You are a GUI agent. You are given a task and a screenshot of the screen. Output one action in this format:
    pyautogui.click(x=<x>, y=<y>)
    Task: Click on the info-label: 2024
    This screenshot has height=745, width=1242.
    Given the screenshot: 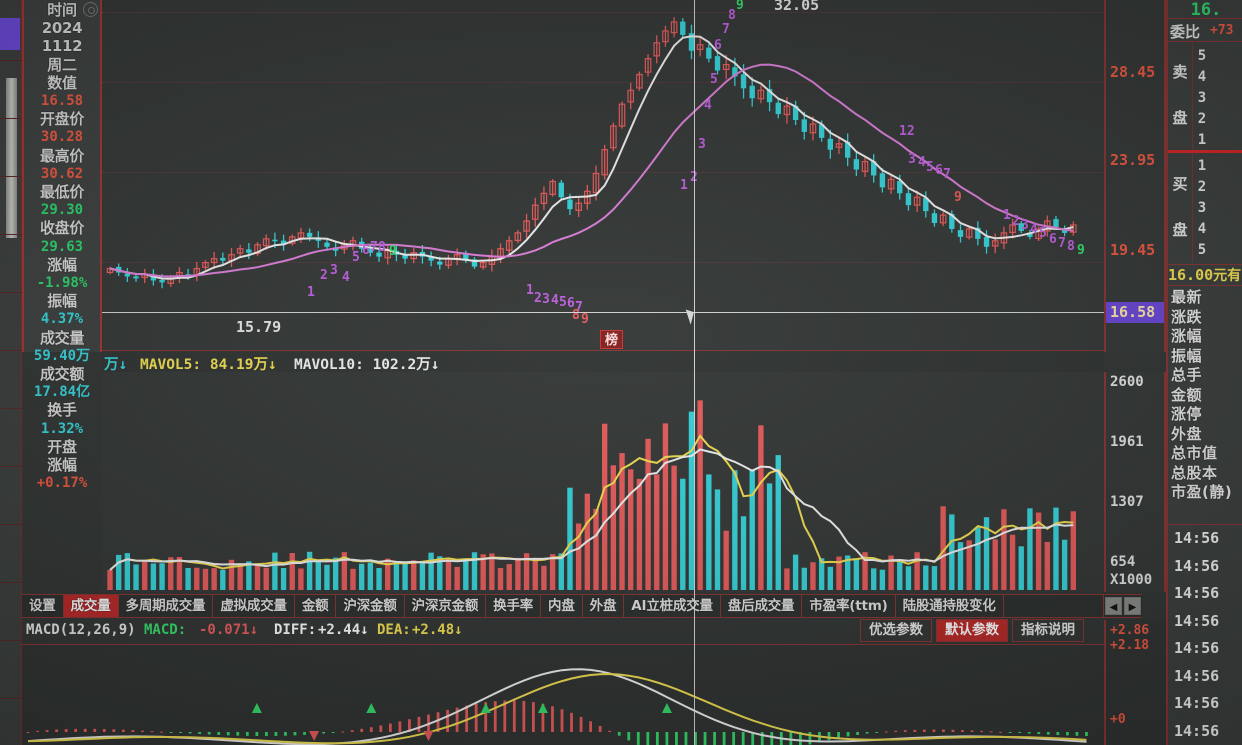 What is the action you would take?
    pyautogui.click(x=62, y=28)
    